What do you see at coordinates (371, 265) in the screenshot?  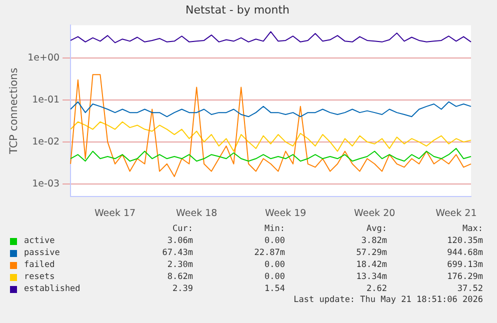 I see `text: 18.42m` at bounding box center [371, 265].